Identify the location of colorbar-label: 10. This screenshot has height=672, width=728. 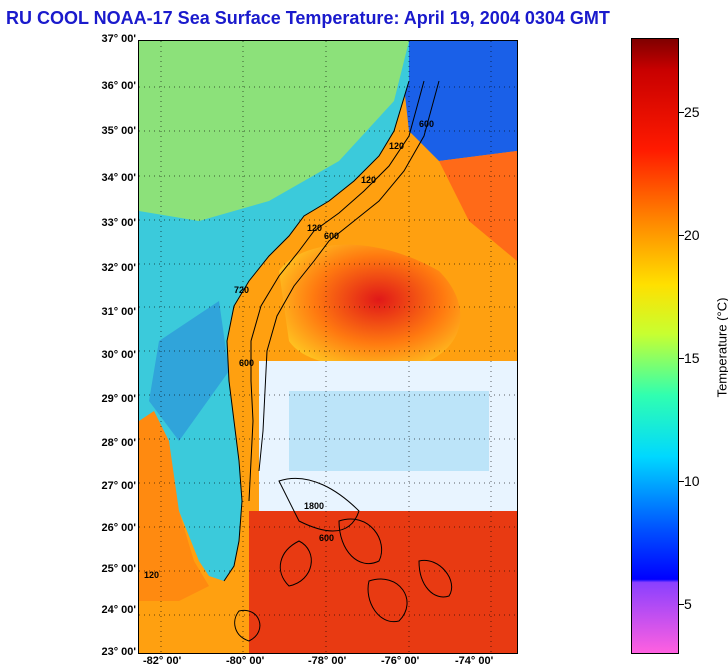
(692, 481).